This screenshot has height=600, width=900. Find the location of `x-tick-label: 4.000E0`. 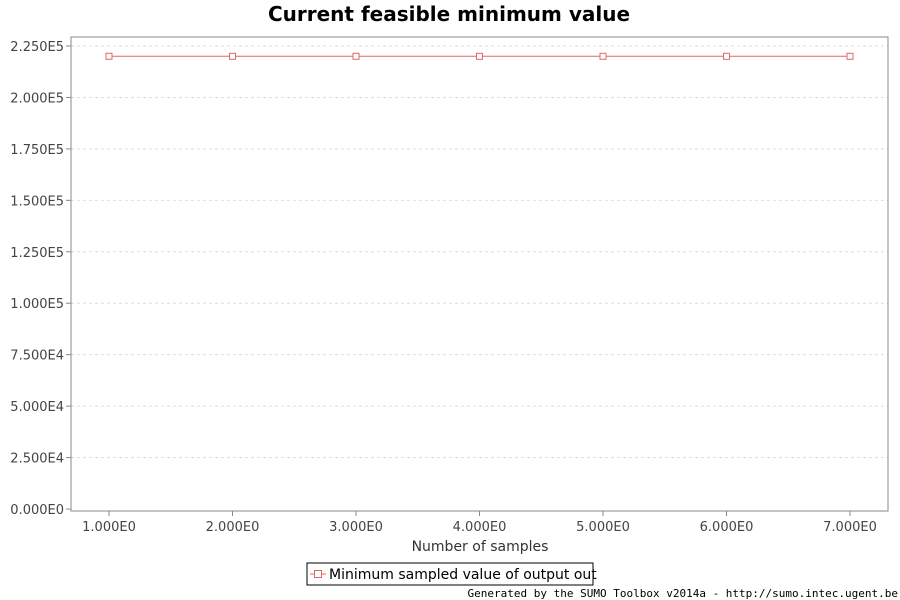

x-tick-label: 4.000E0 is located at coordinates (480, 527).